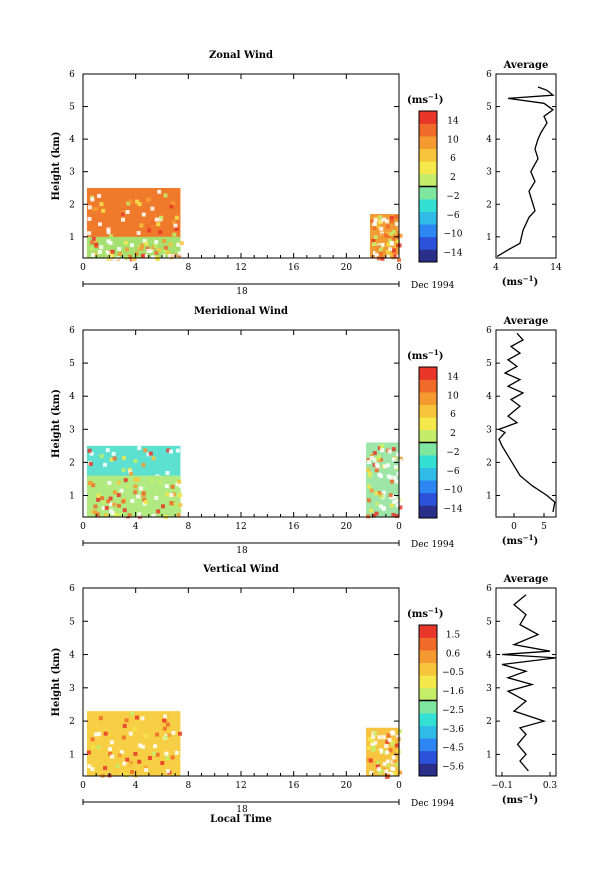 The image size is (615, 873). What do you see at coordinates (520, 540) in the screenshot?
I see `average-unit: (ms−1)` at bounding box center [520, 540].